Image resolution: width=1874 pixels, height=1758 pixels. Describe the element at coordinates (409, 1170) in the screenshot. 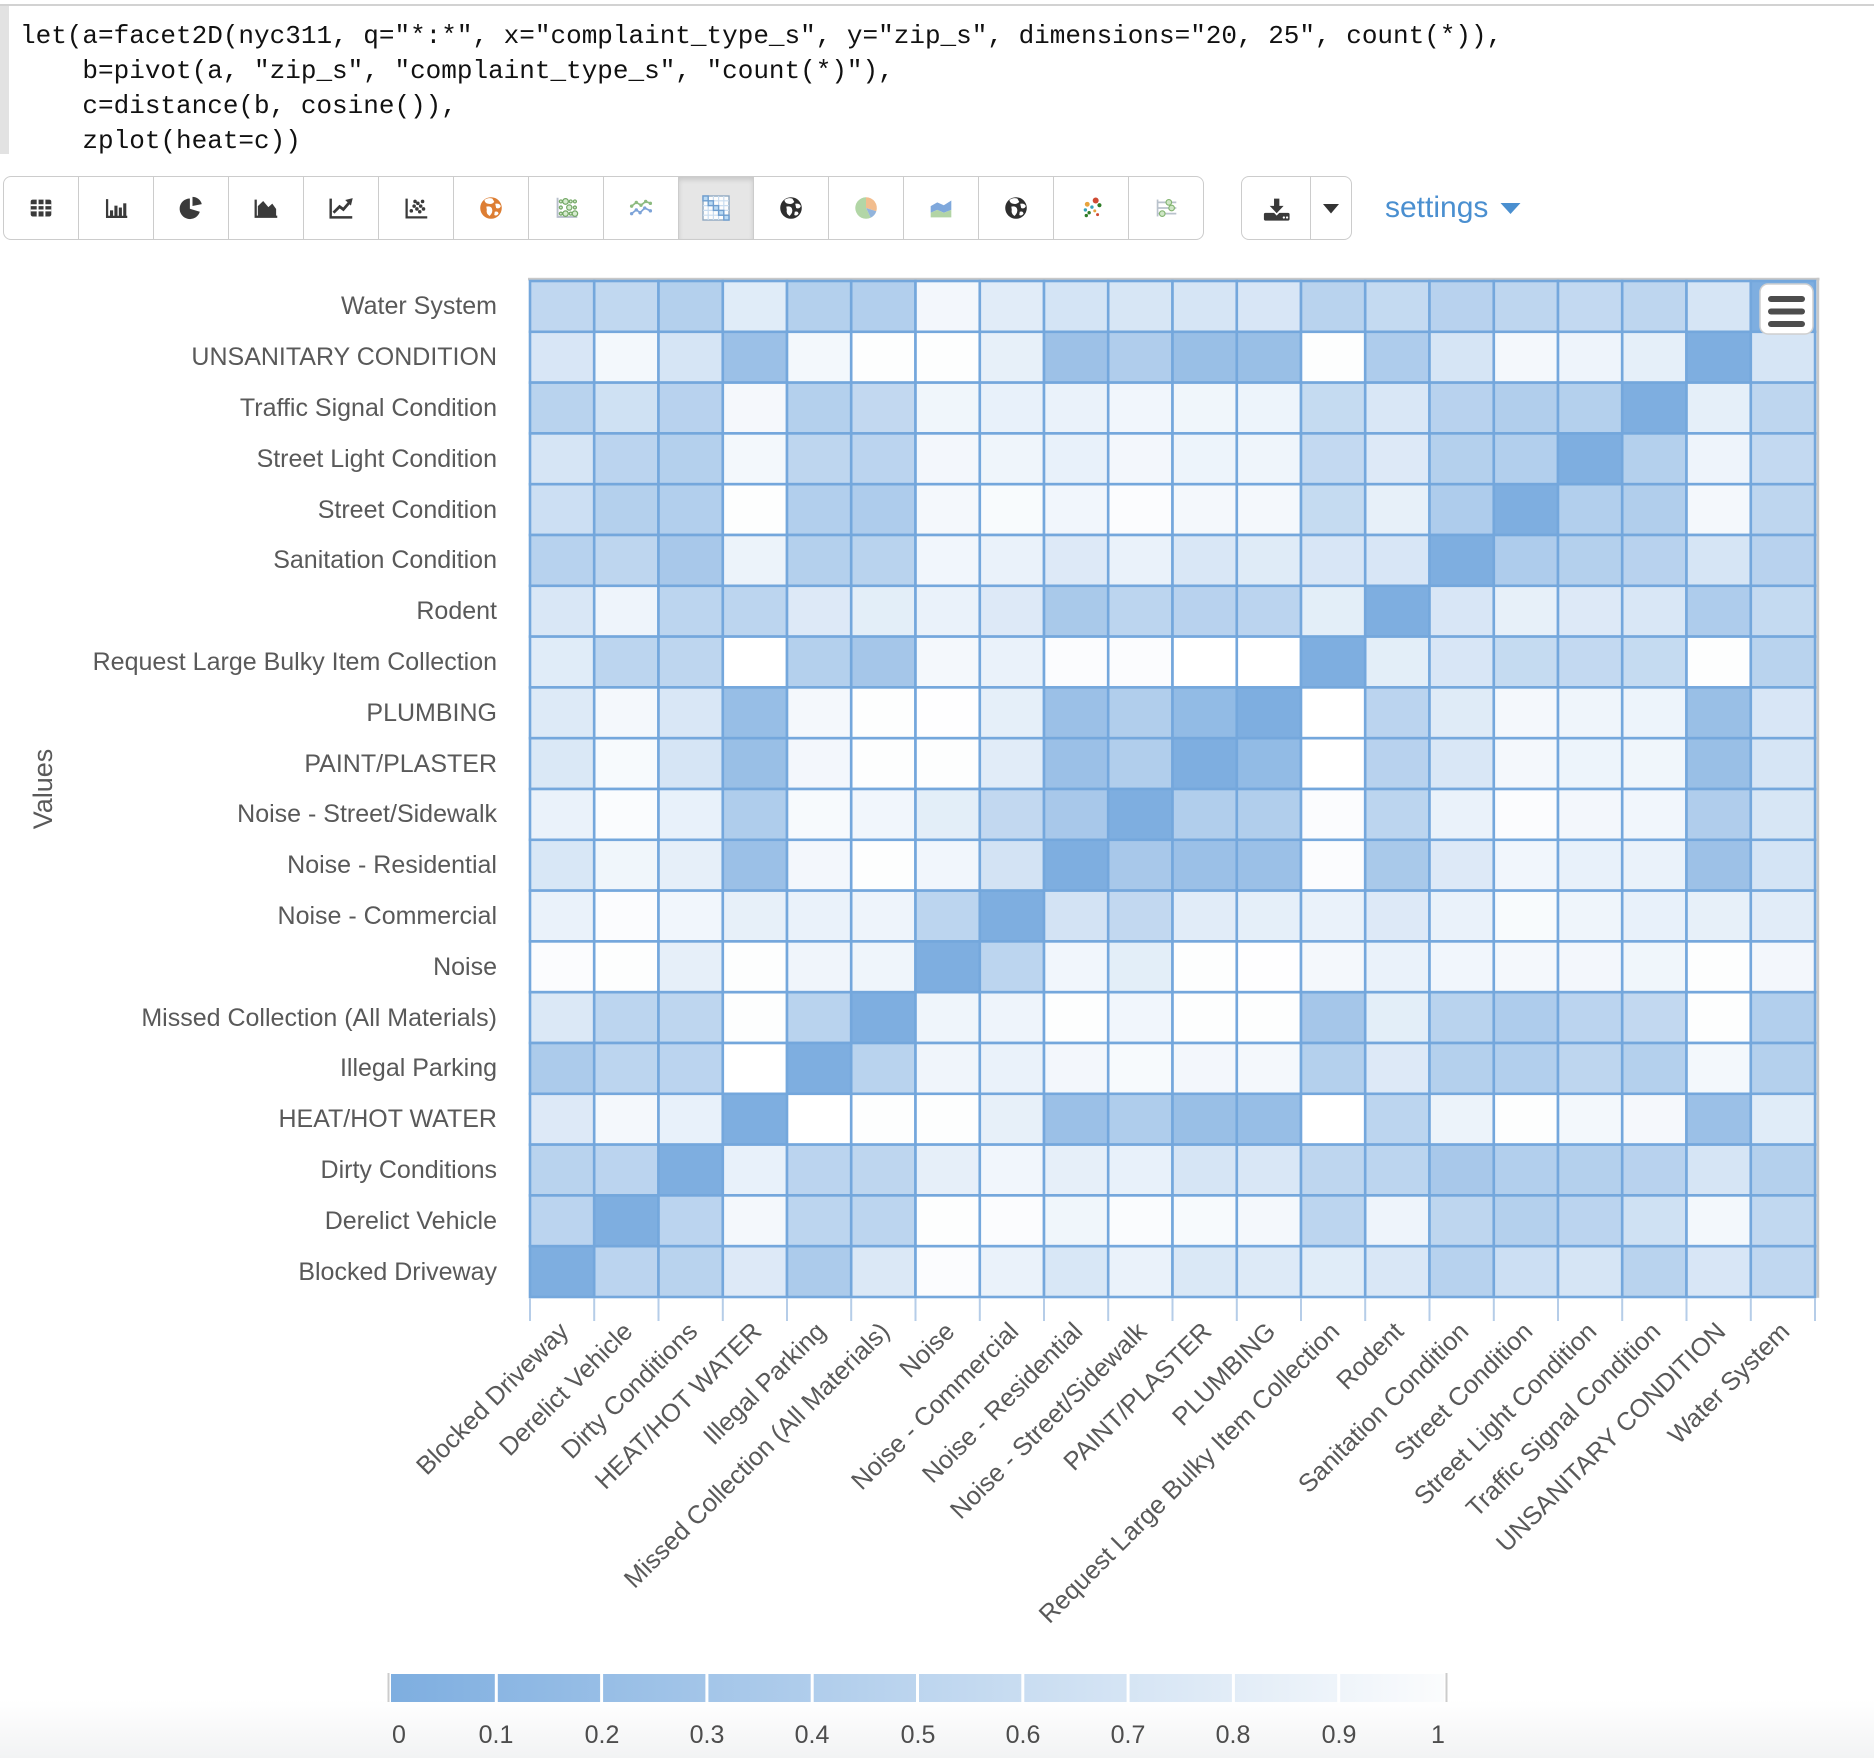

I see `svg-text: Dirty Conditions` at that location.